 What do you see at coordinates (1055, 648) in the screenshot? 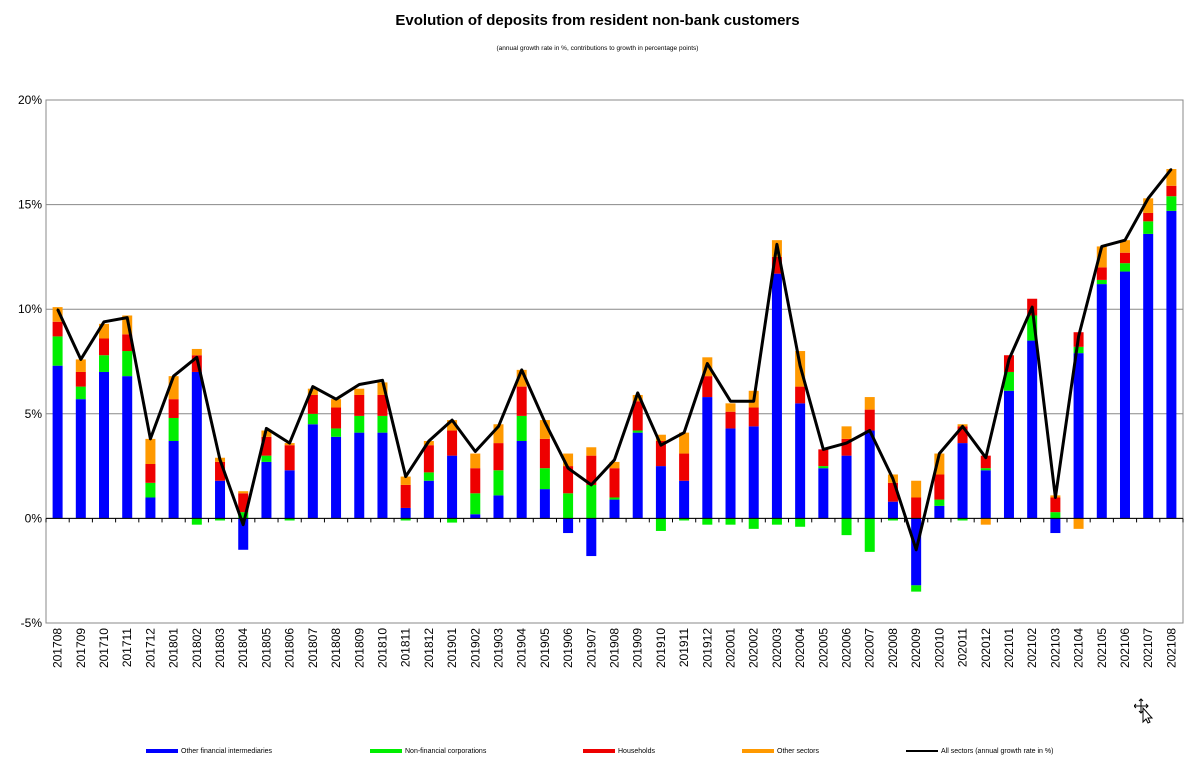
I see `x-tick-label: 202103` at bounding box center [1055, 648].